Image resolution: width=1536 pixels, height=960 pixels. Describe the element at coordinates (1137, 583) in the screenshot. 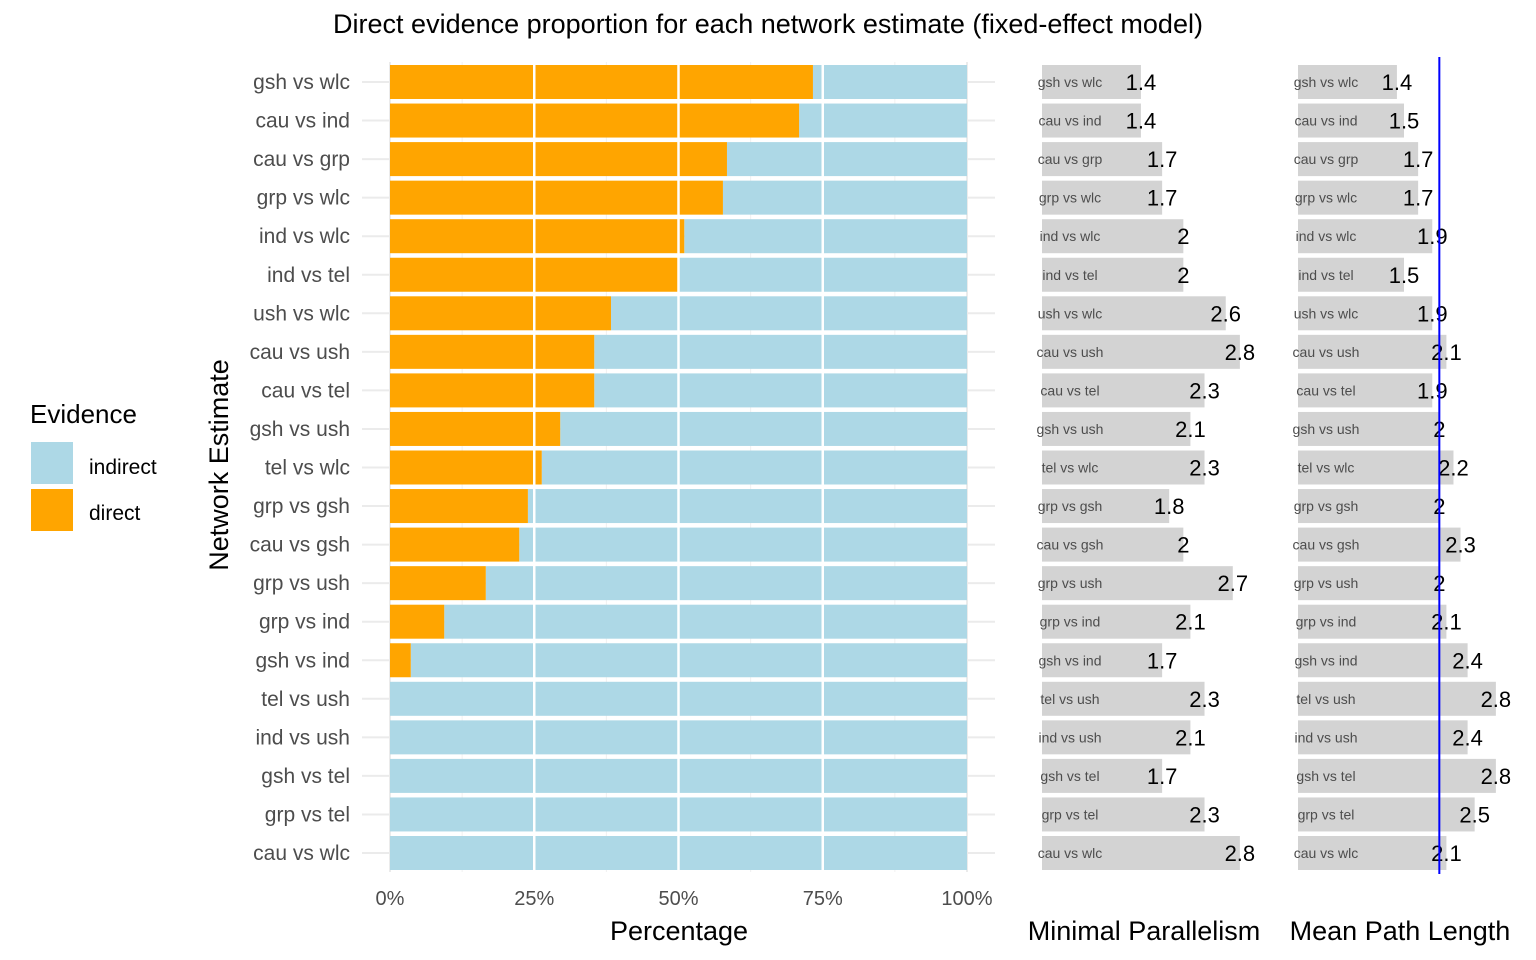

I see `bar-minimal-parallelism-grp-vs-ush` at that location.